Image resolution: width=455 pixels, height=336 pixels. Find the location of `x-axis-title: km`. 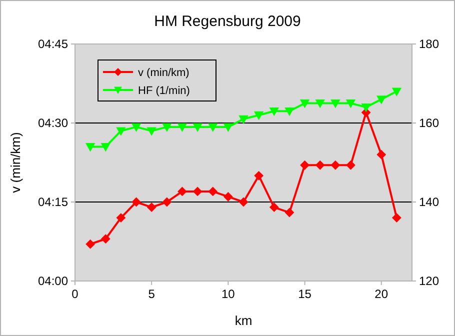

x-axis-title: km is located at coordinates (243, 320).